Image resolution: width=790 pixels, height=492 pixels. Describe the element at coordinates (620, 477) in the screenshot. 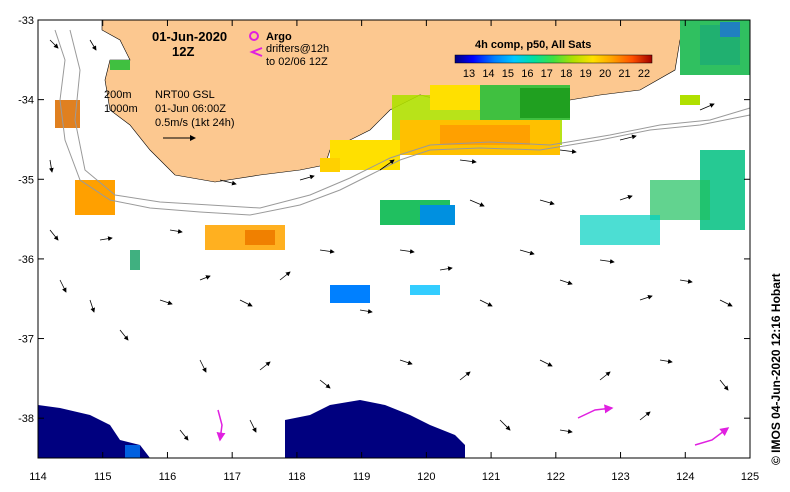

I see `x-tick-label: 123` at that location.